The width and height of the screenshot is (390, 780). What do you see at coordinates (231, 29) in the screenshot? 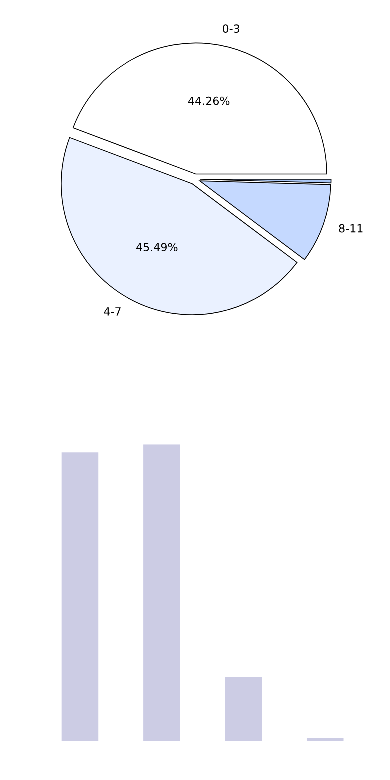
I see `slice-label: 0-3` at bounding box center [231, 29].